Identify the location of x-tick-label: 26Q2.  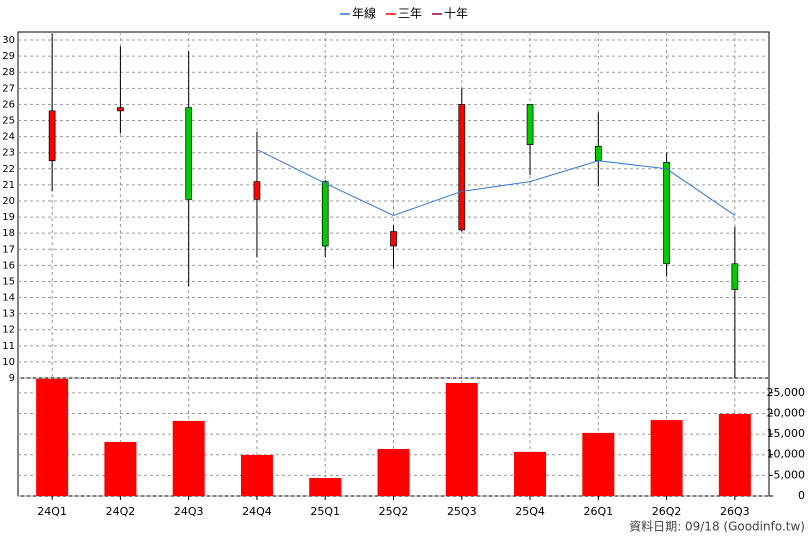
(667, 511).